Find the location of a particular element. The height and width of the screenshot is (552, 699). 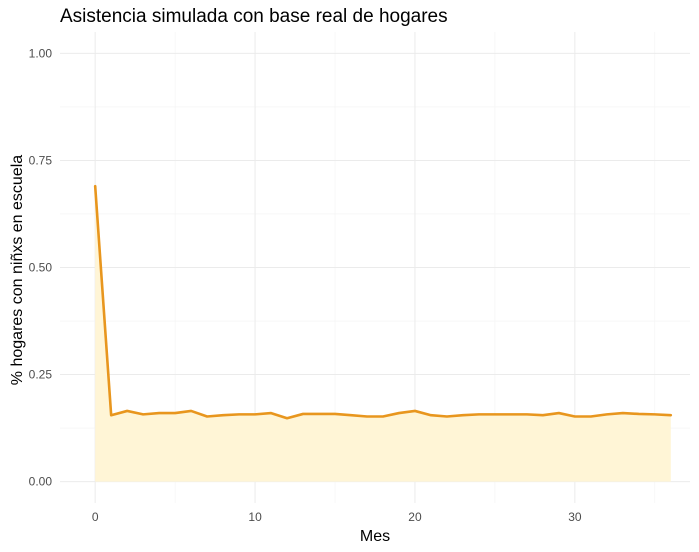

x-tick-label: 20 is located at coordinates (415, 517).